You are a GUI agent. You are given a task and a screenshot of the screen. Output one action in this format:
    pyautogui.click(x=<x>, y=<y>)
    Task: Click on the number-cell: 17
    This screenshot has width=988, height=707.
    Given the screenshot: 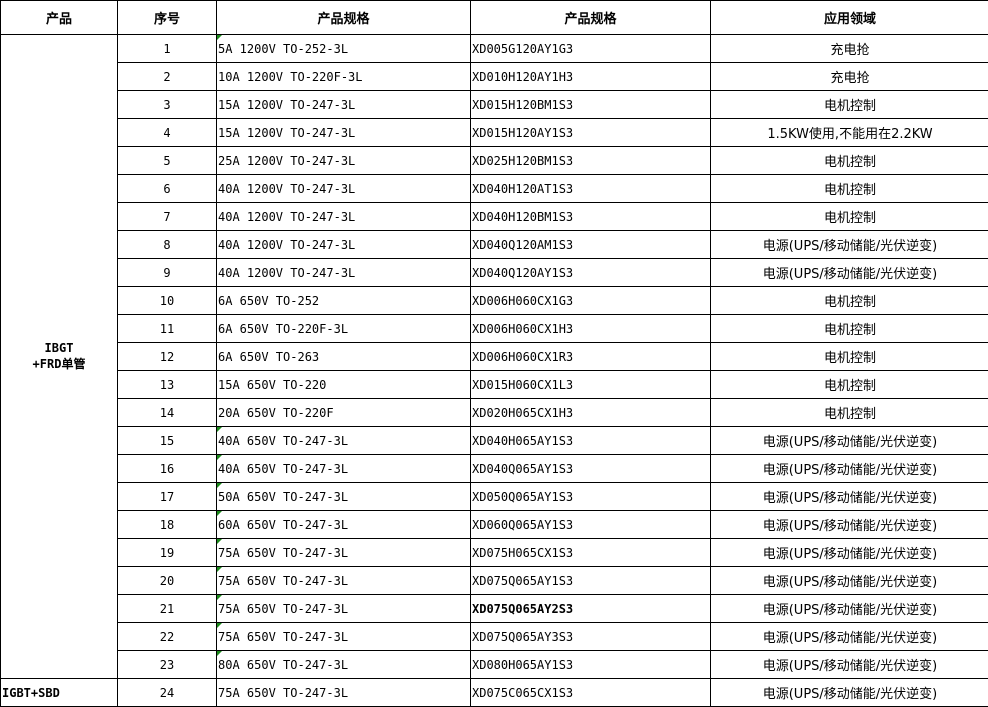 What is the action you would take?
    pyautogui.click(x=167, y=497)
    